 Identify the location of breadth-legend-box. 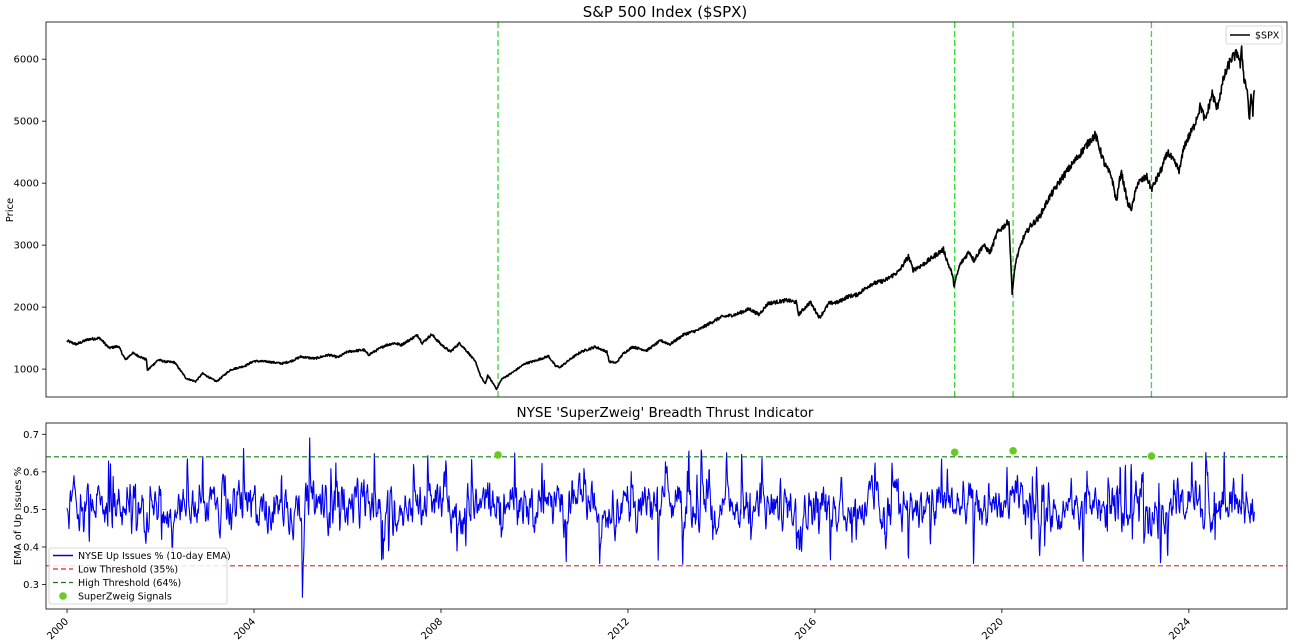
(138, 576).